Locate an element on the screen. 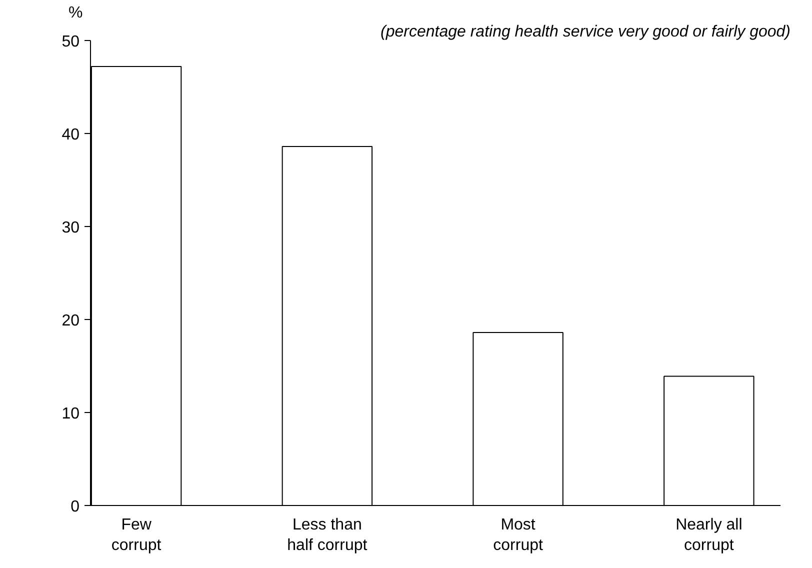 Image resolution: width=812 pixels, height=568 pixels. y-tick-label: 30 is located at coordinates (71, 228).